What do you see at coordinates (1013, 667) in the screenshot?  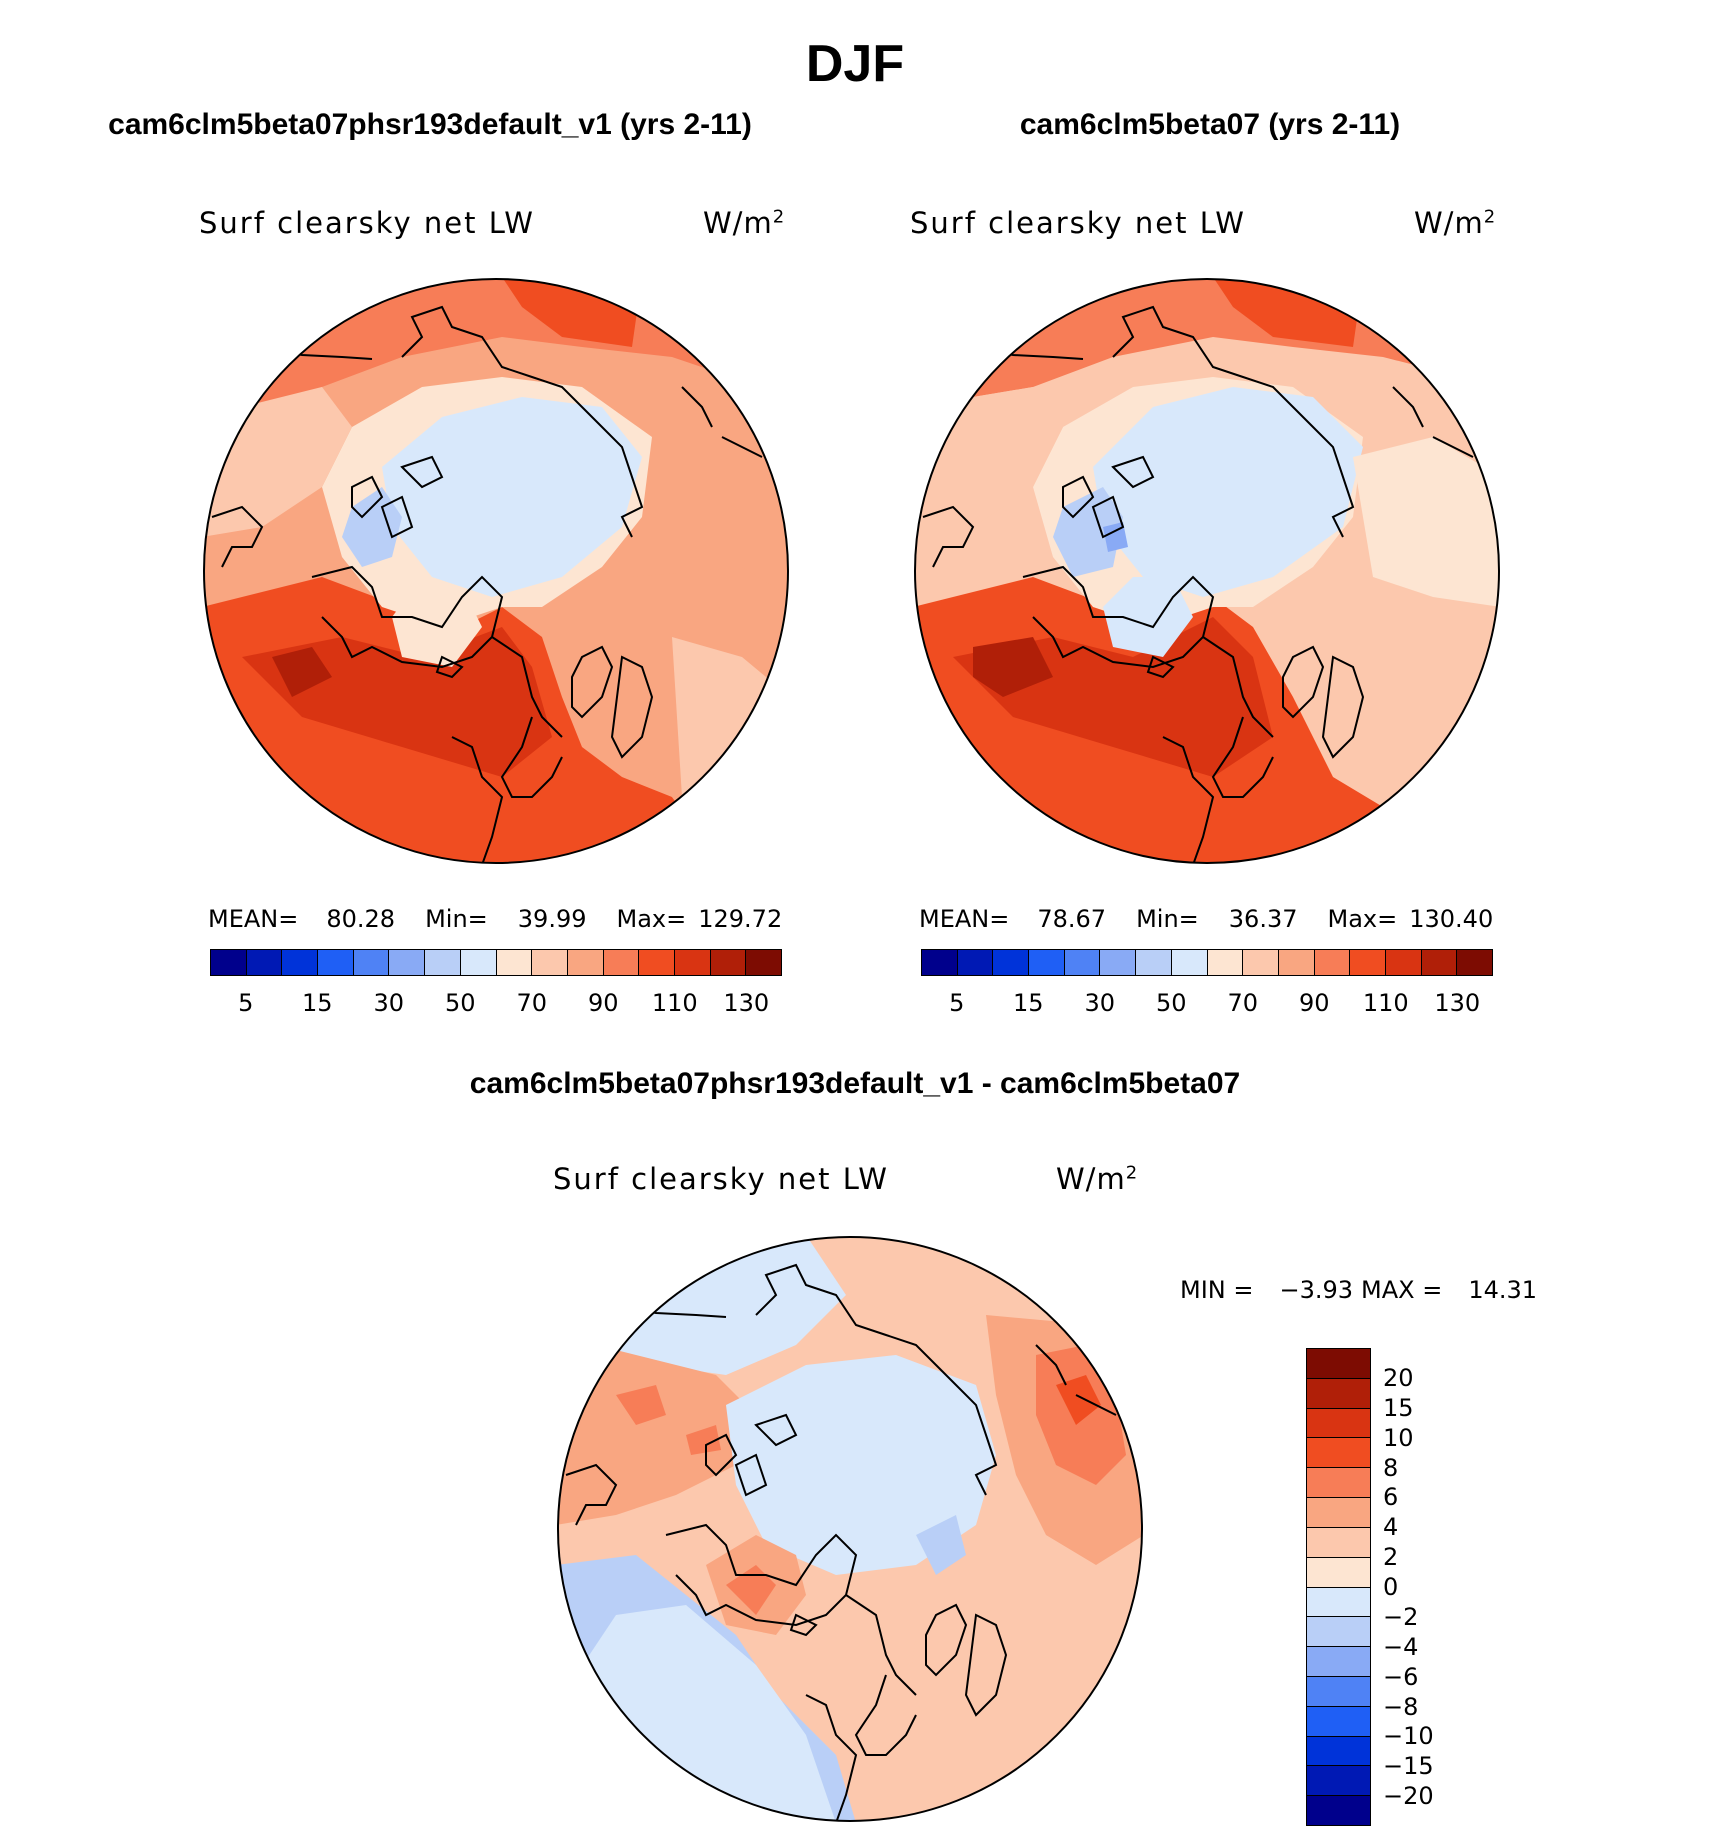 I see `panel-2-field-atlantic-peak` at bounding box center [1013, 667].